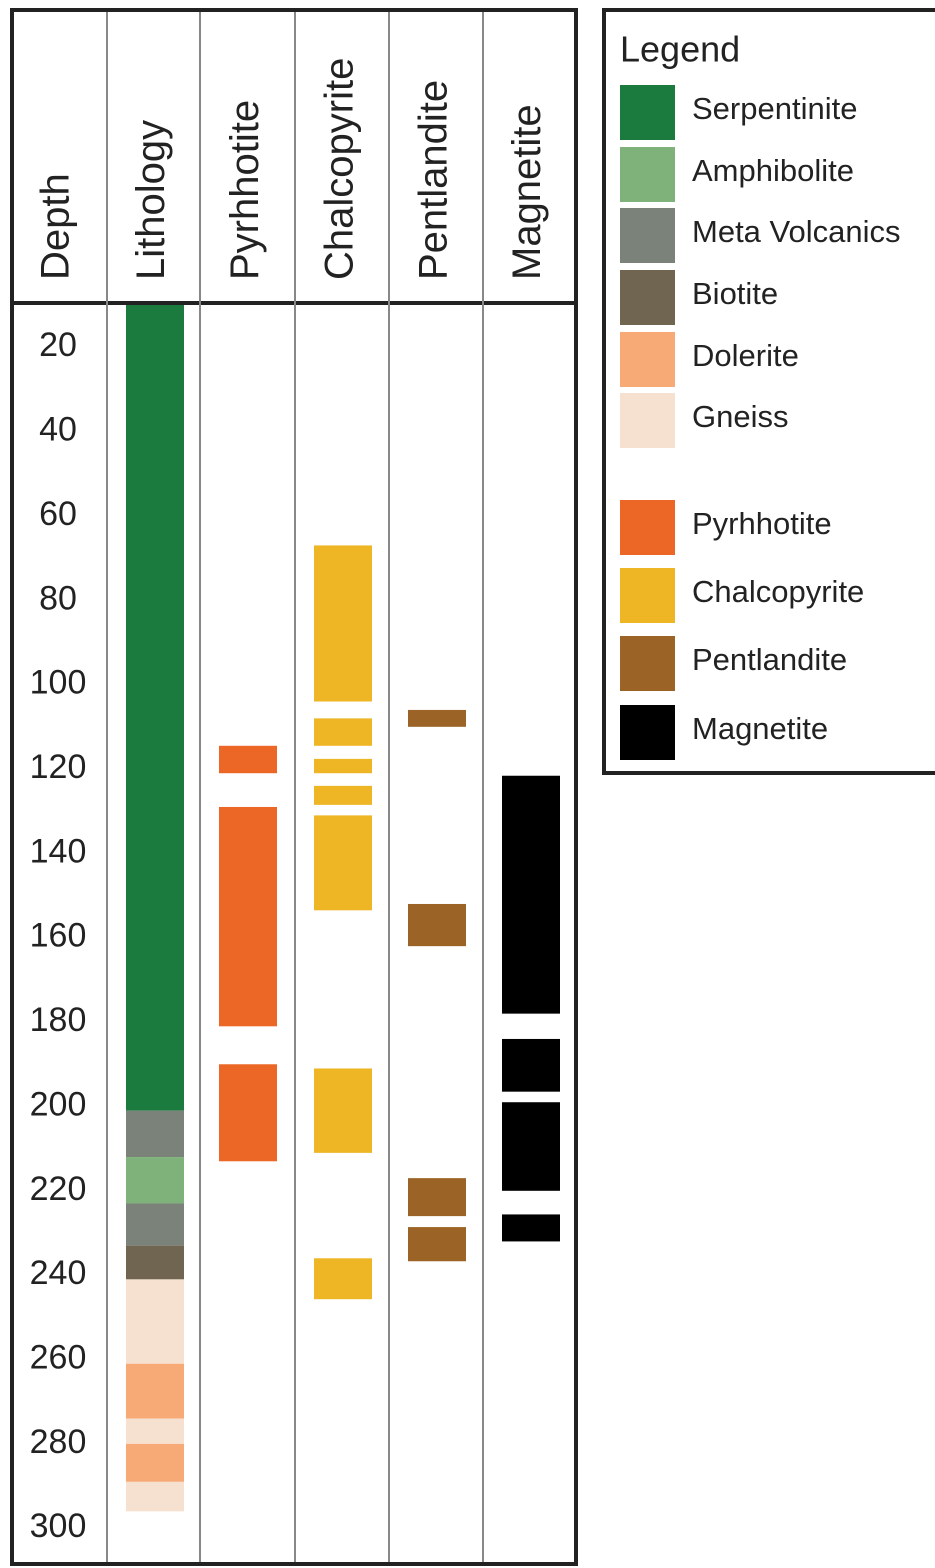 The height and width of the screenshot is (1568, 935). I want to click on legend-label: Serpentinite, so click(774, 108).